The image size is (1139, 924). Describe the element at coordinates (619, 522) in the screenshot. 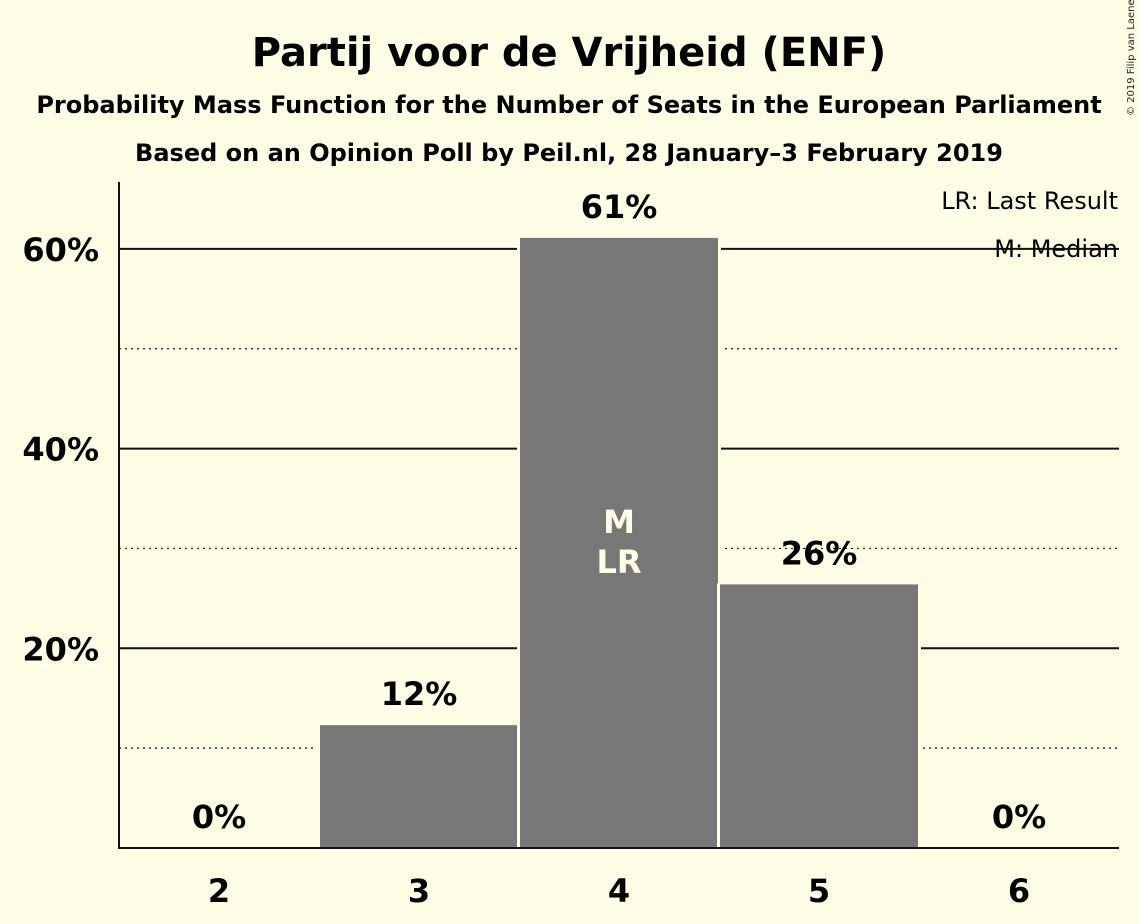

I see `median-marker: M` at that location.